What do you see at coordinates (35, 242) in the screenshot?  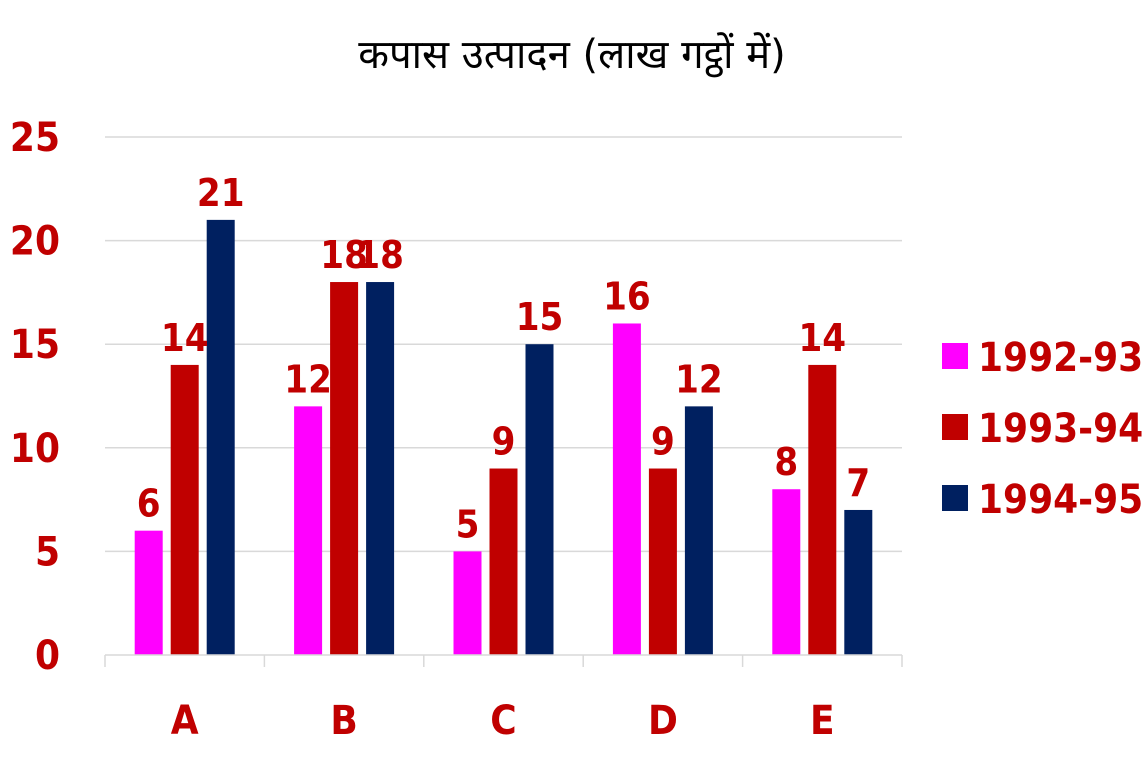 I see `y-tick-label: 20` at bounding box center [35, 242].